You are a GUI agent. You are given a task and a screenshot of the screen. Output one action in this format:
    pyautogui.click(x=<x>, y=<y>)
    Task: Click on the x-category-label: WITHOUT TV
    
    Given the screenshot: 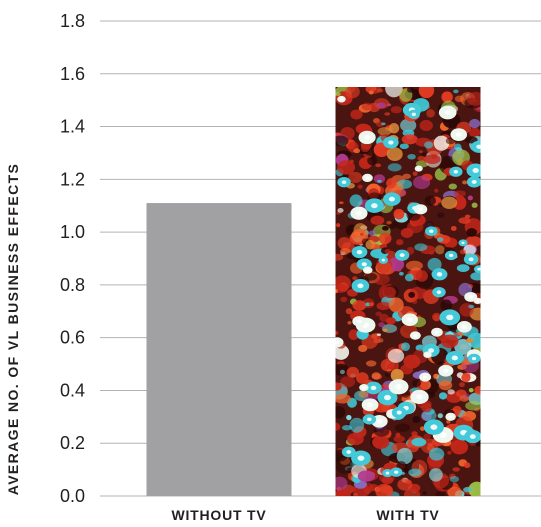 What is the action you would take?
    pyautogui.click(x=218, y=515)
    